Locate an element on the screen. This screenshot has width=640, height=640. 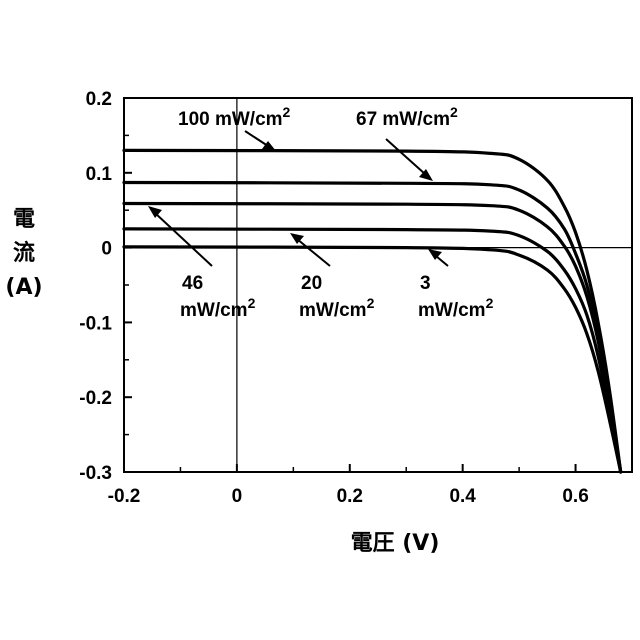
y-tick-label: 0.1 is located at coordinates (99, 174).